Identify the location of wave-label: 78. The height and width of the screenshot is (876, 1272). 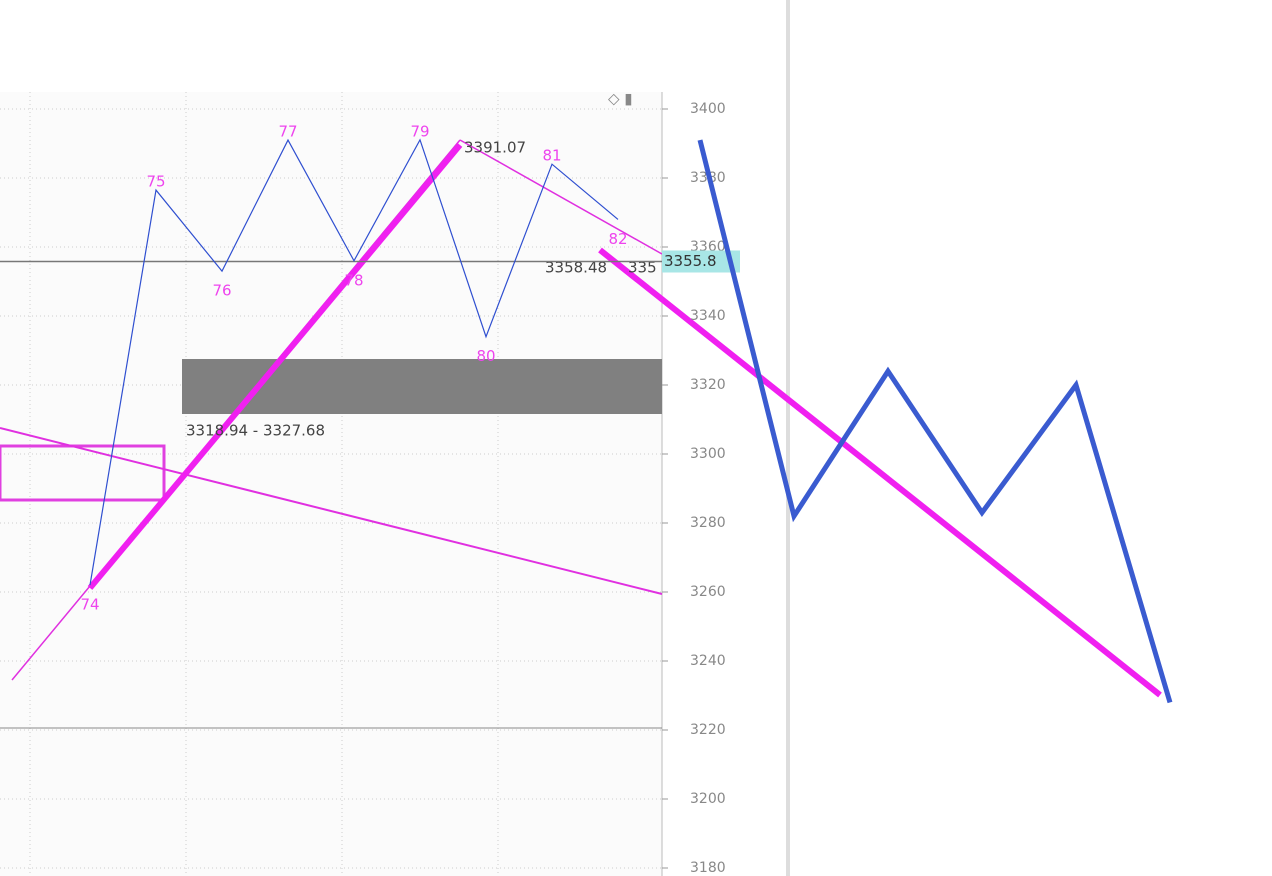
(353, 280).